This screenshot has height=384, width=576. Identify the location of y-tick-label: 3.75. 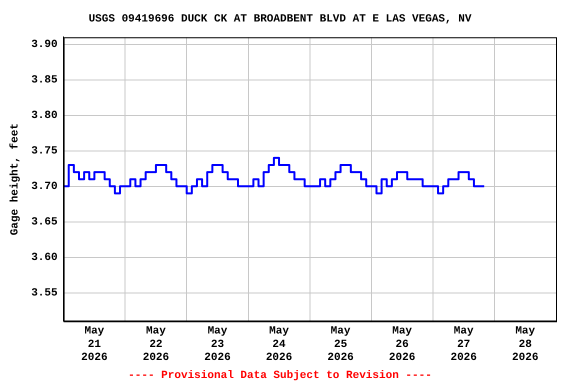
(44, 152).